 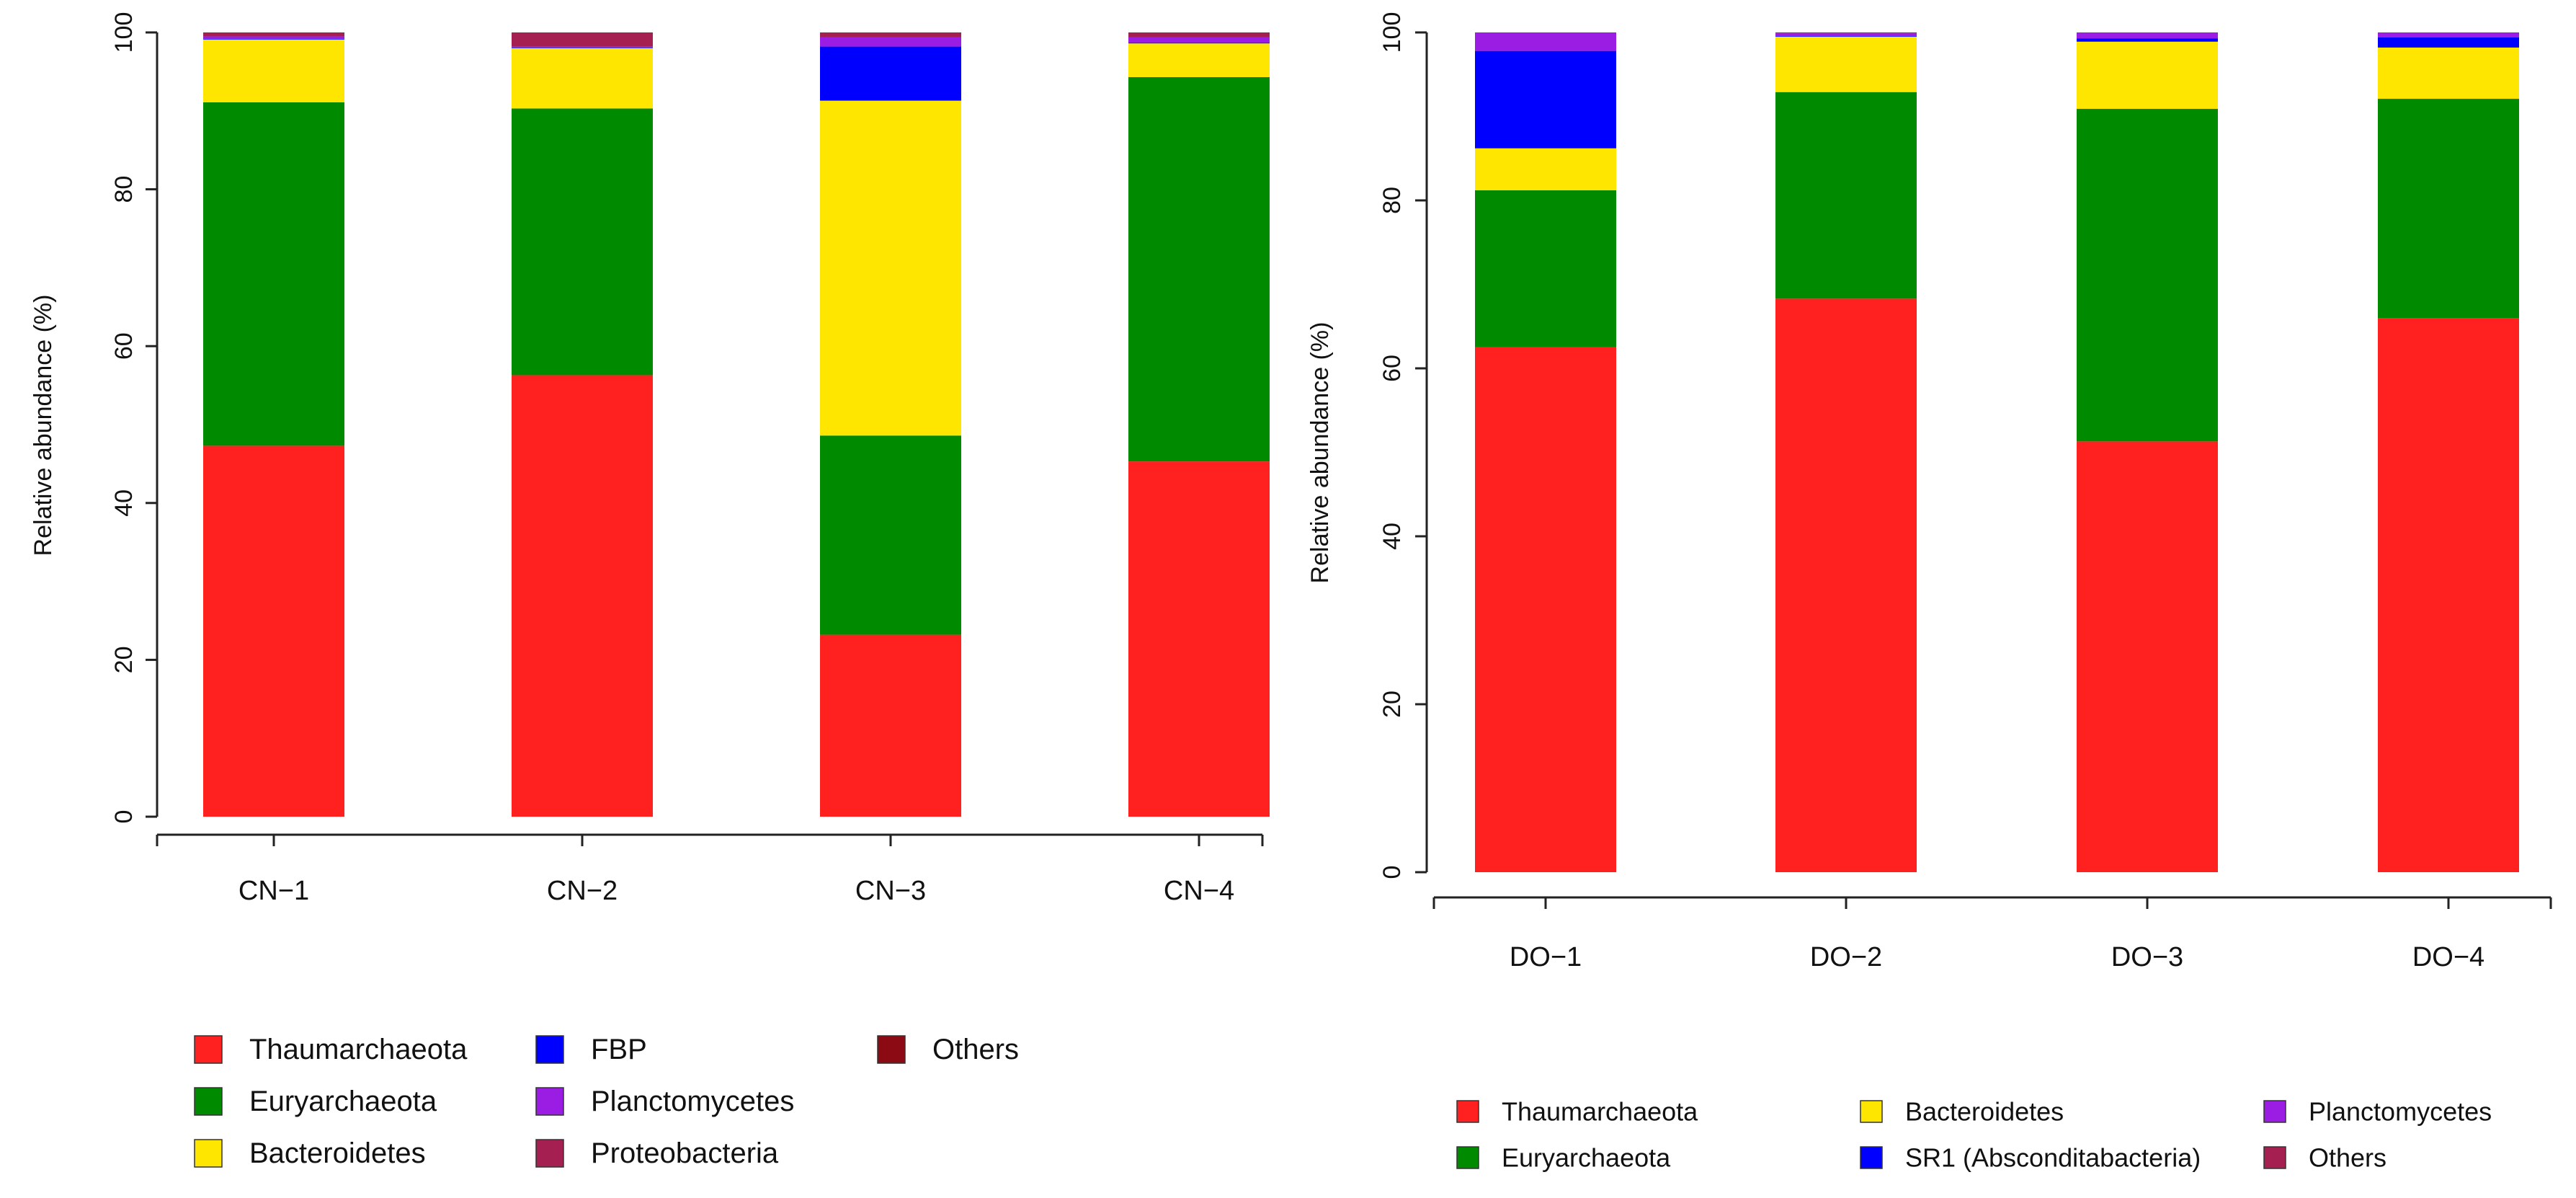 What do you see at coordinates (1546, 957) in the screenshot?
I see `x-tick-label: DO−1` at bounding box center [1546, 957].